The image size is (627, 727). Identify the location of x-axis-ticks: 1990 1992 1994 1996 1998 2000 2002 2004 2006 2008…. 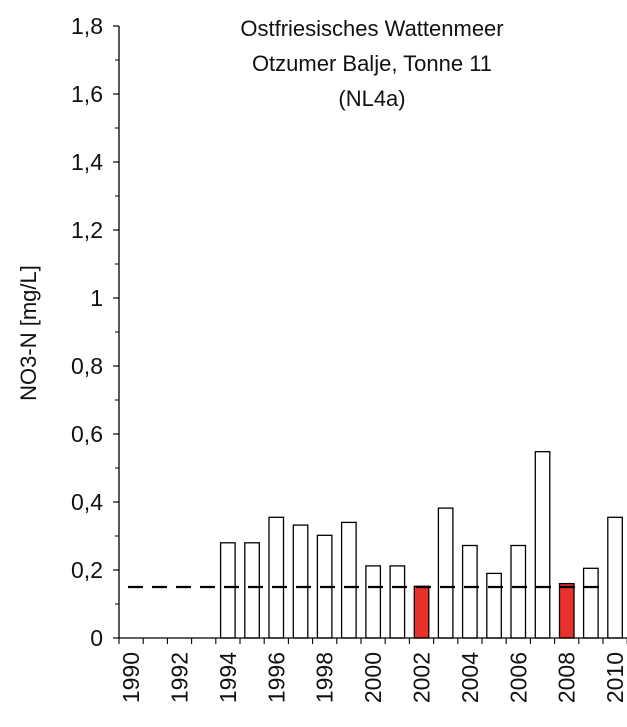
(372, 670).